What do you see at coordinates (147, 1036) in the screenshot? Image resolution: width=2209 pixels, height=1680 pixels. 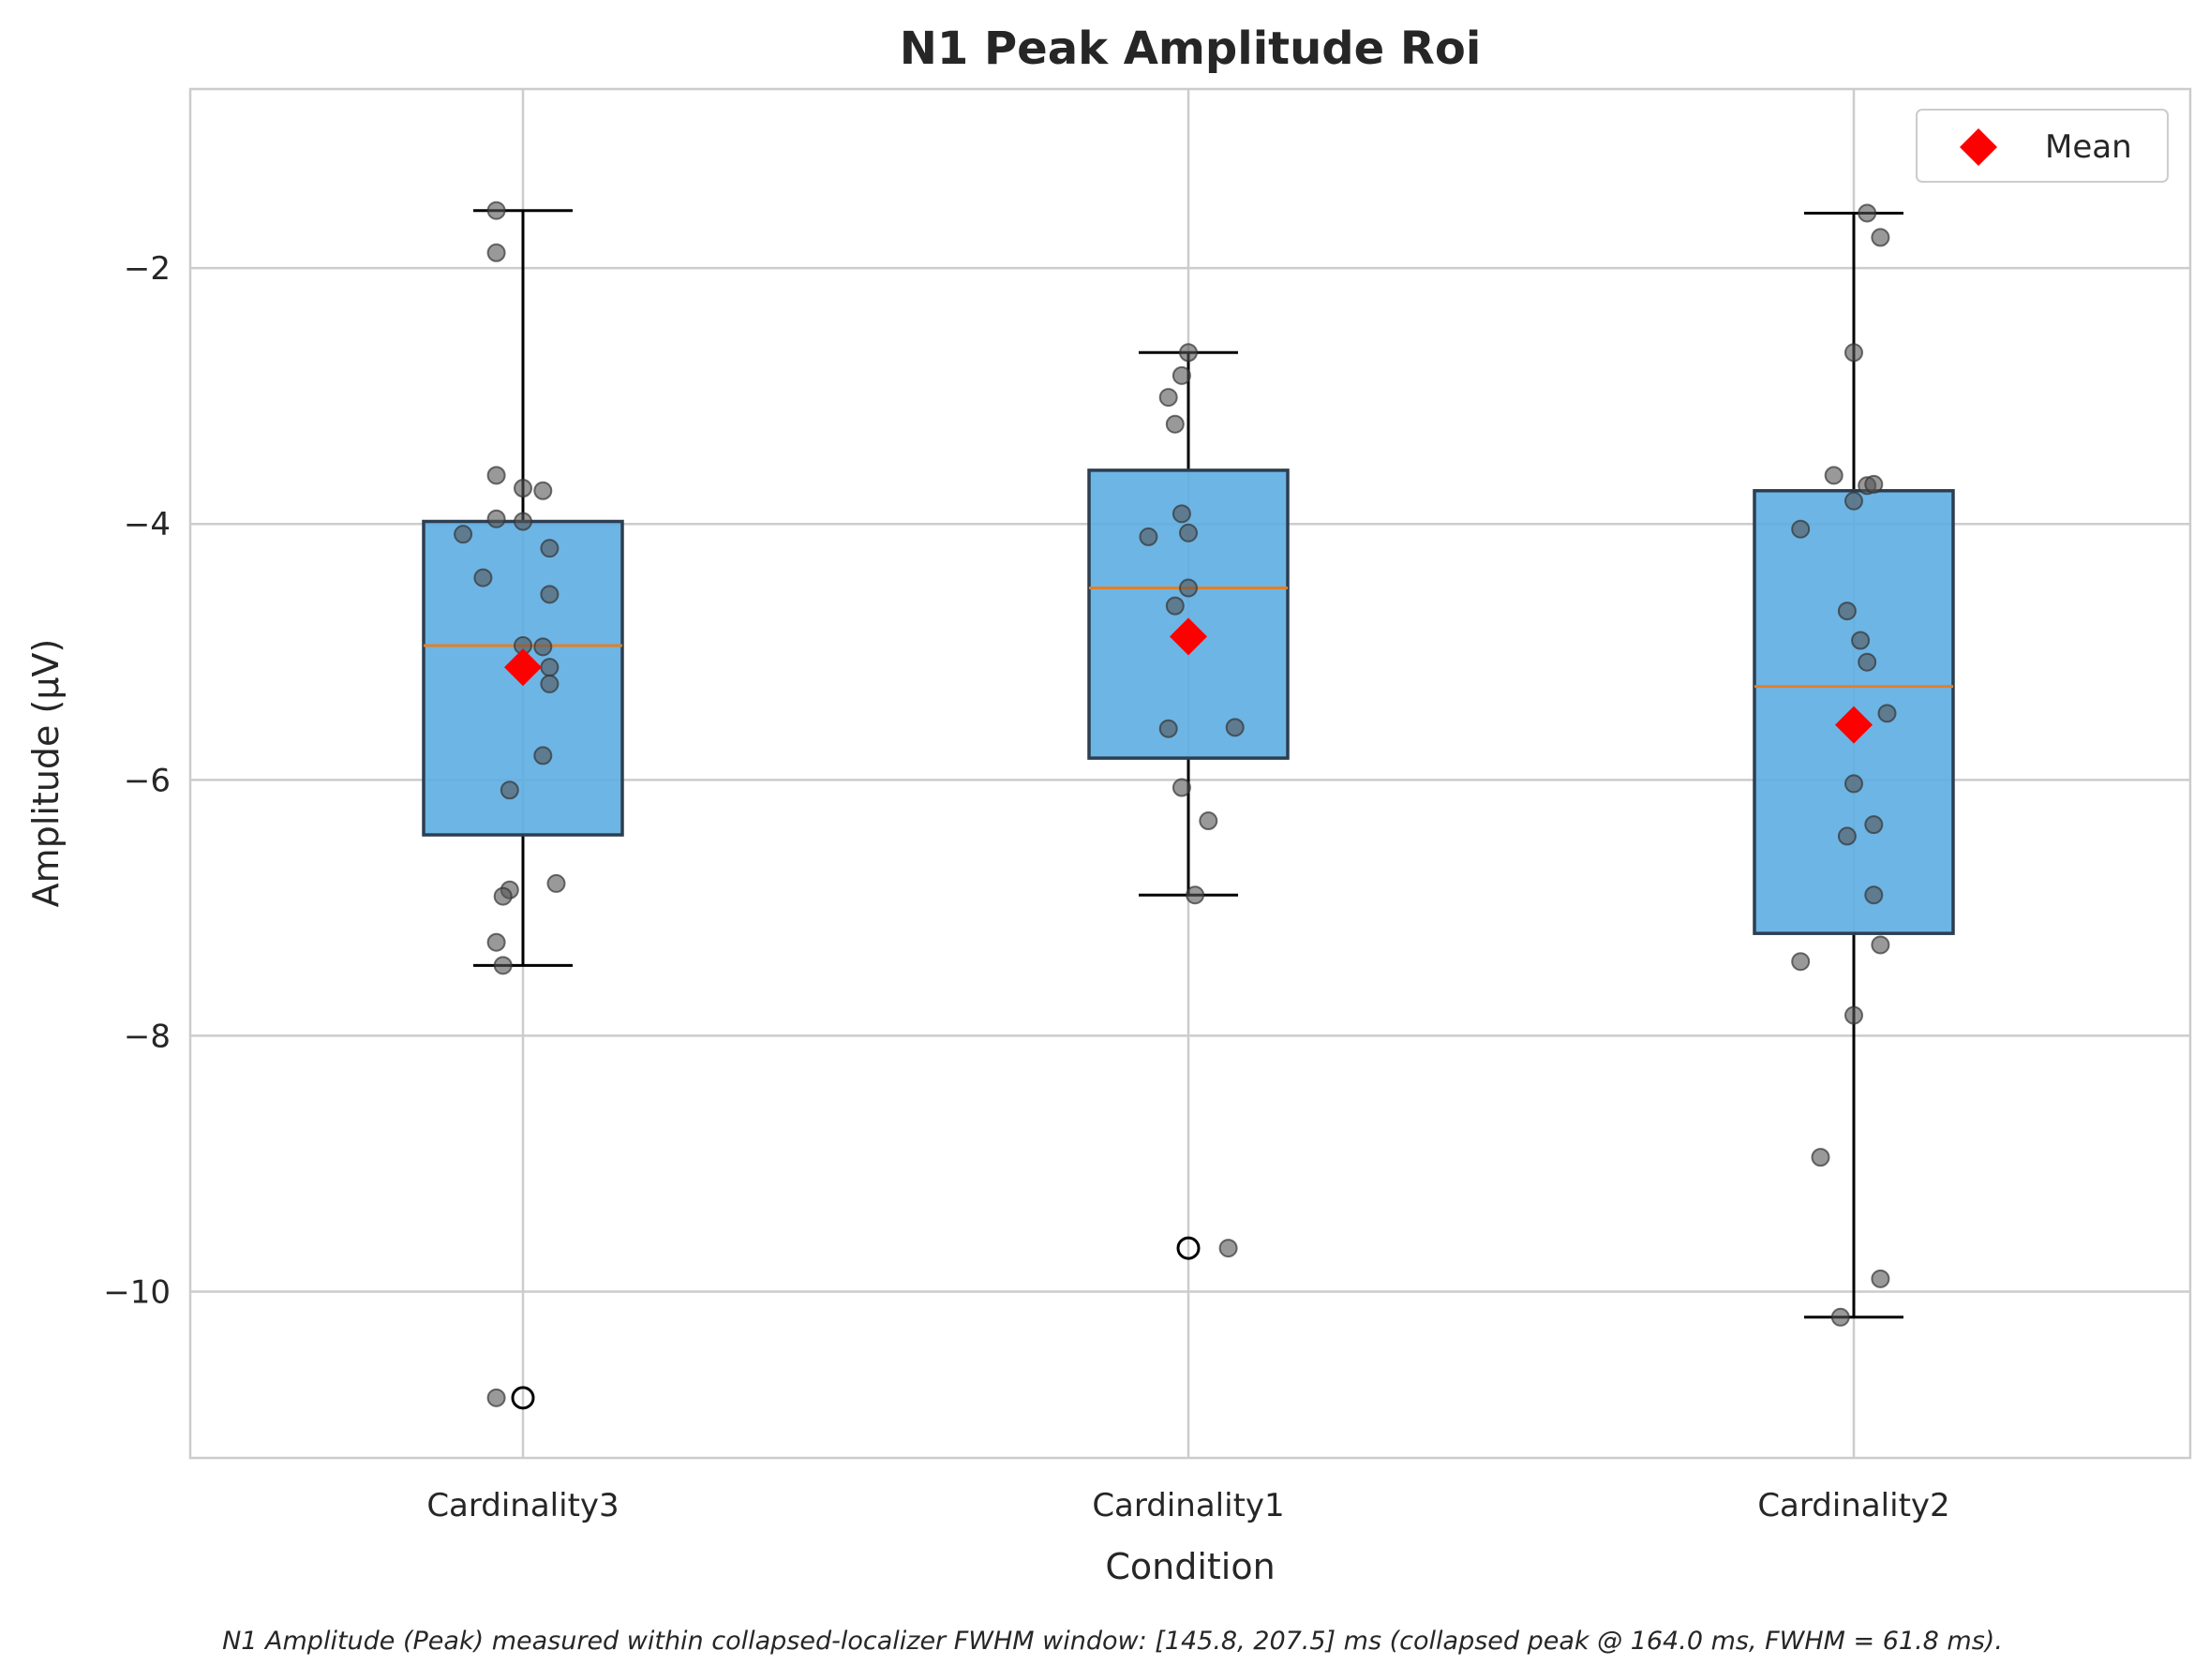 I see `y-tick-label: −8` at bounding box center [147, 1036].